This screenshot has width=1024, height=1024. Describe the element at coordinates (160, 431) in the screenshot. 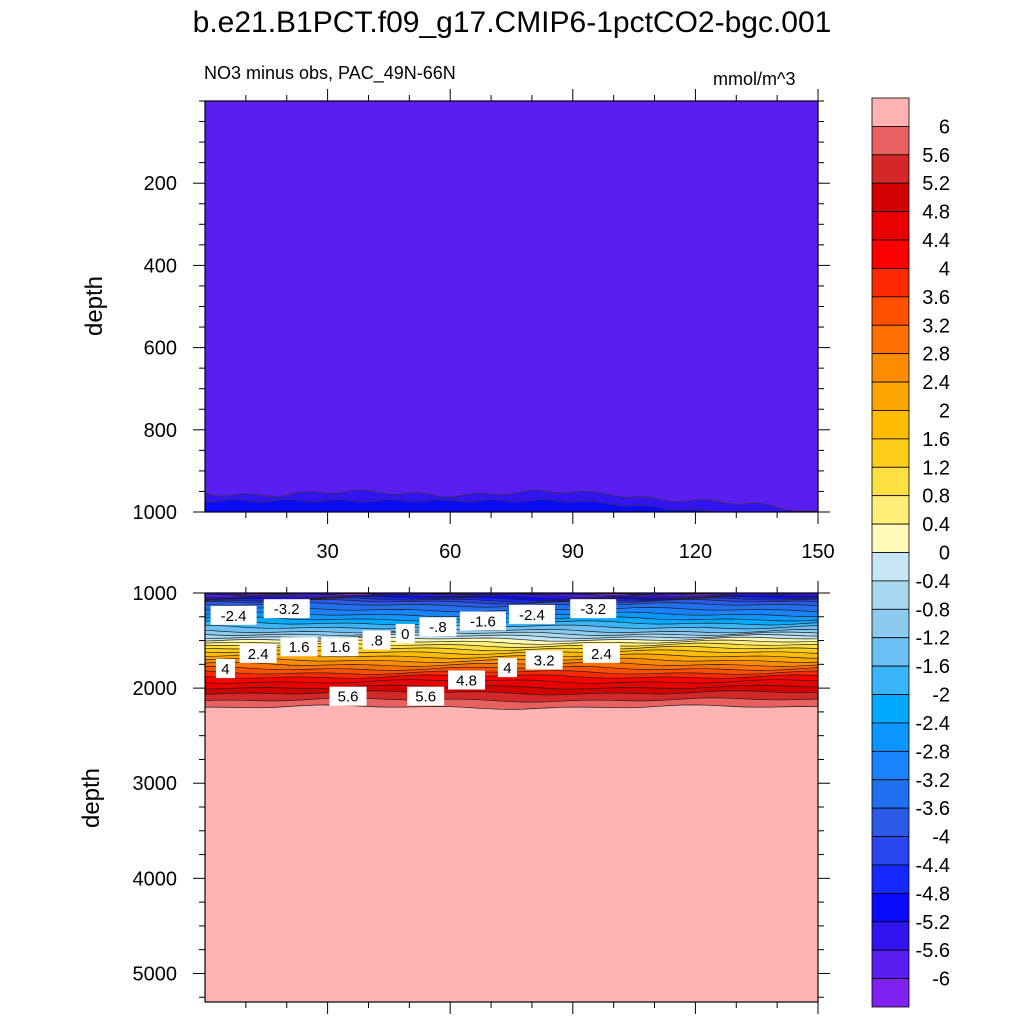

I see `y-tick-label: 800` at that location.